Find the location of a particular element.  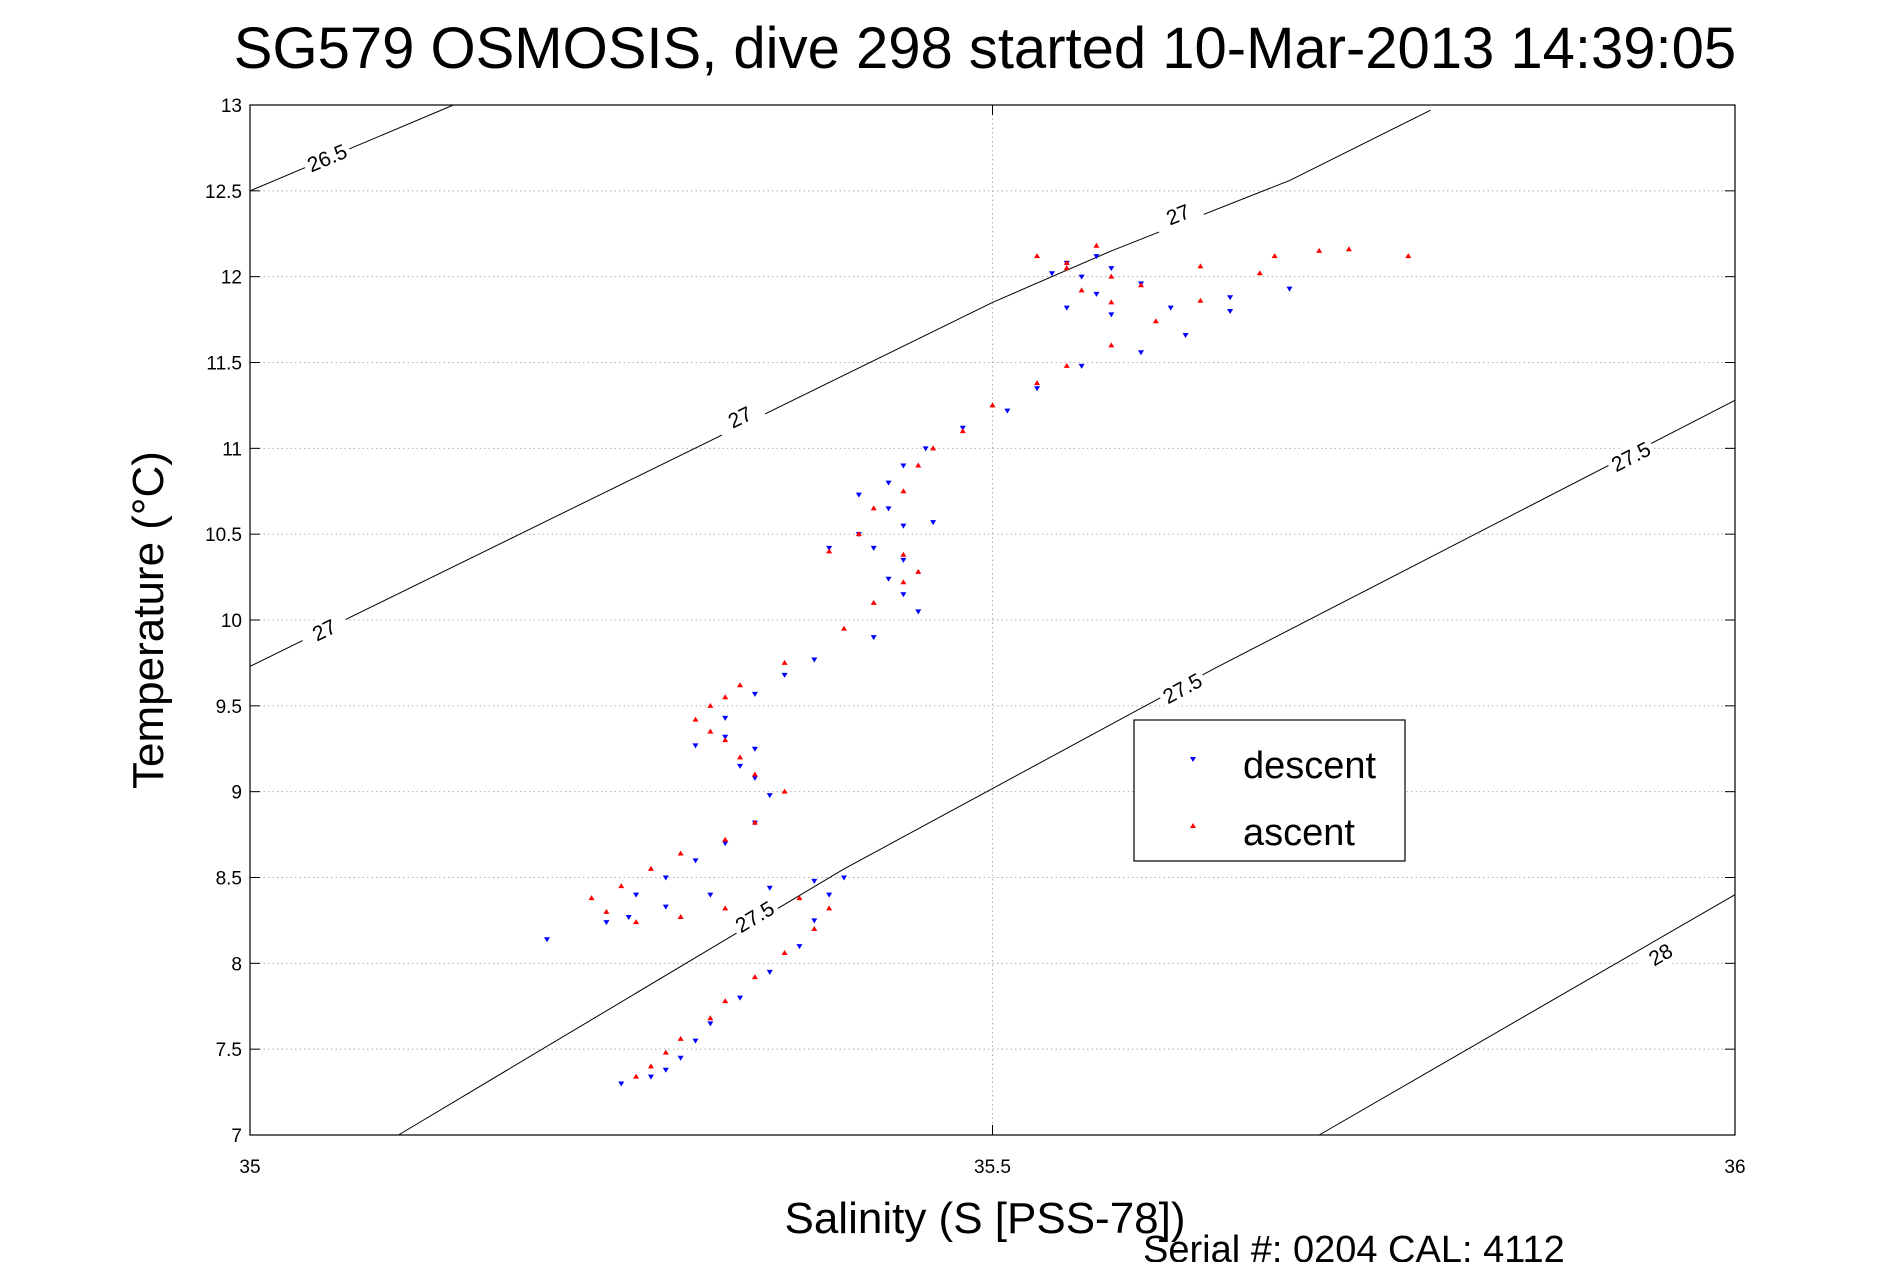

legend-marker-ascent is located at coordinates (1193, 825).